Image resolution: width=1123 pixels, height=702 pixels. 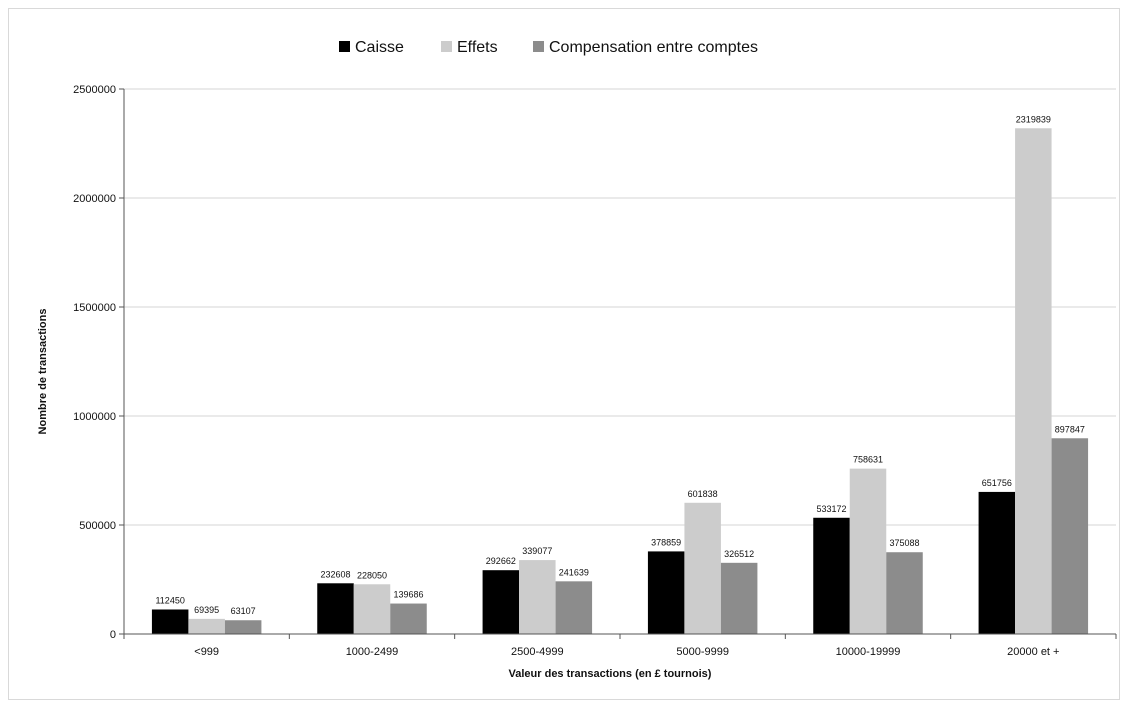 I want to click on x-category-label-3: 5000-9999, so click(x=702, y=652).